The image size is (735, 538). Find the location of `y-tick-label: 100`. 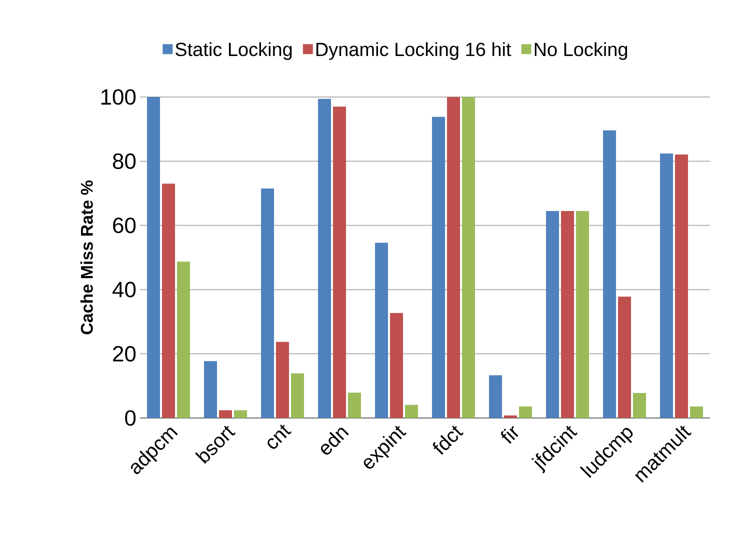

y-tick-label: 100 is located at coordinates (118, 97).